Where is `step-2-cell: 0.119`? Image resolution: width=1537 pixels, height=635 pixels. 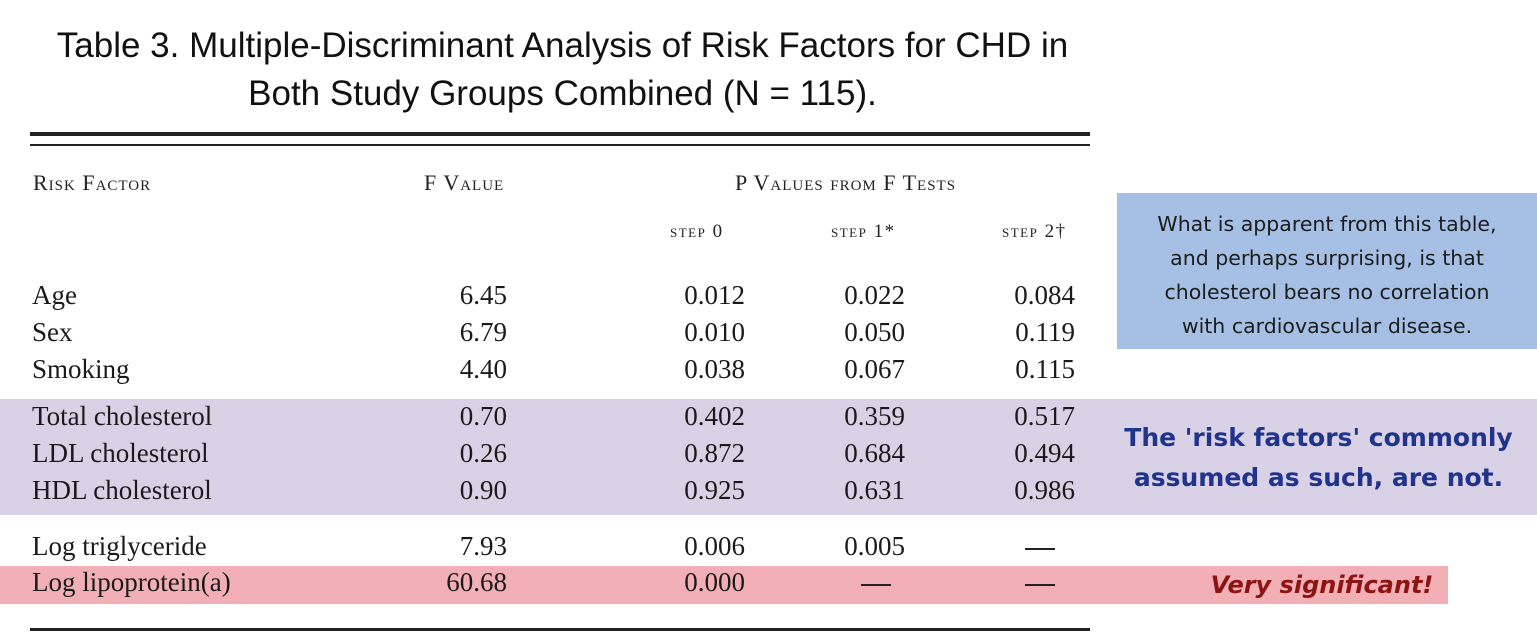 step-2-cell: 0.119 is located at coordinates (1045, 332).